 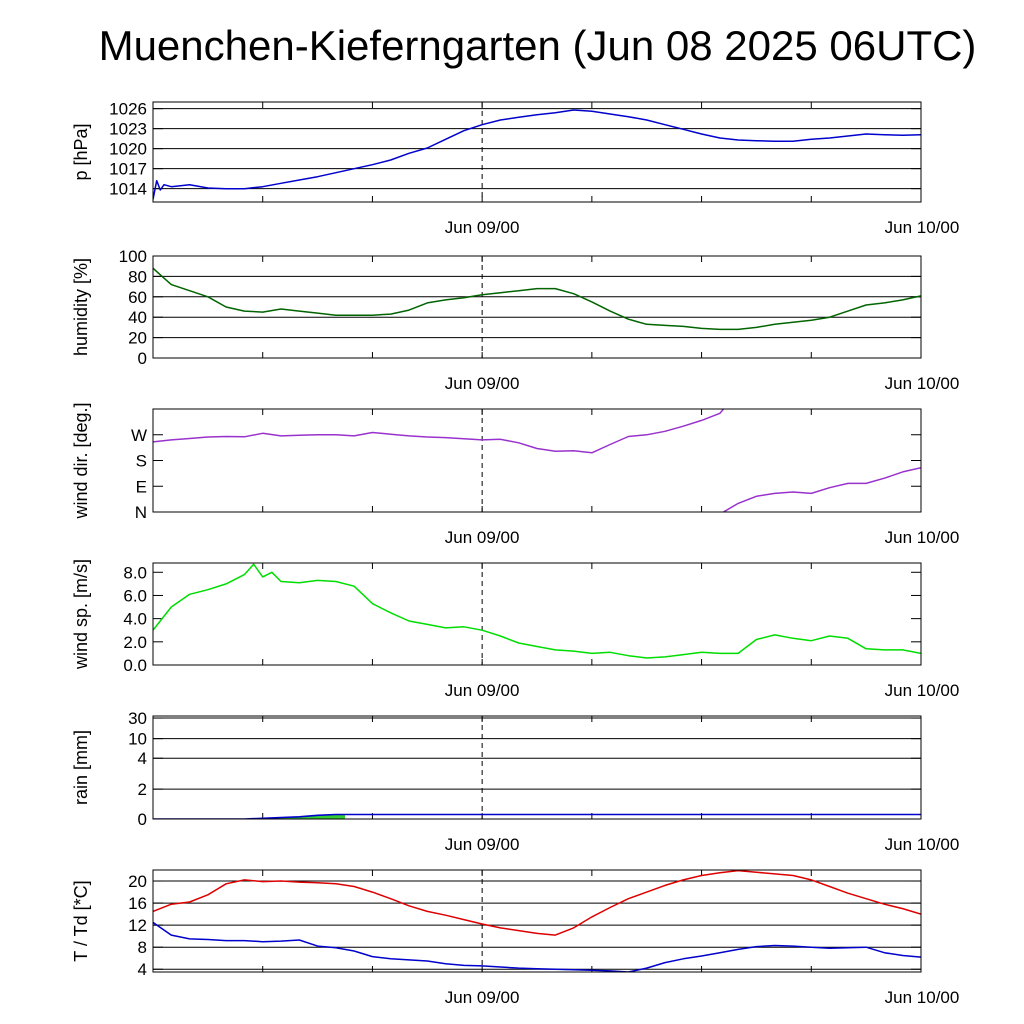 What do you see at coordinates (537, 946) in the screenshot?
I see `dewpoint-line` at bounding box center [537, 946].